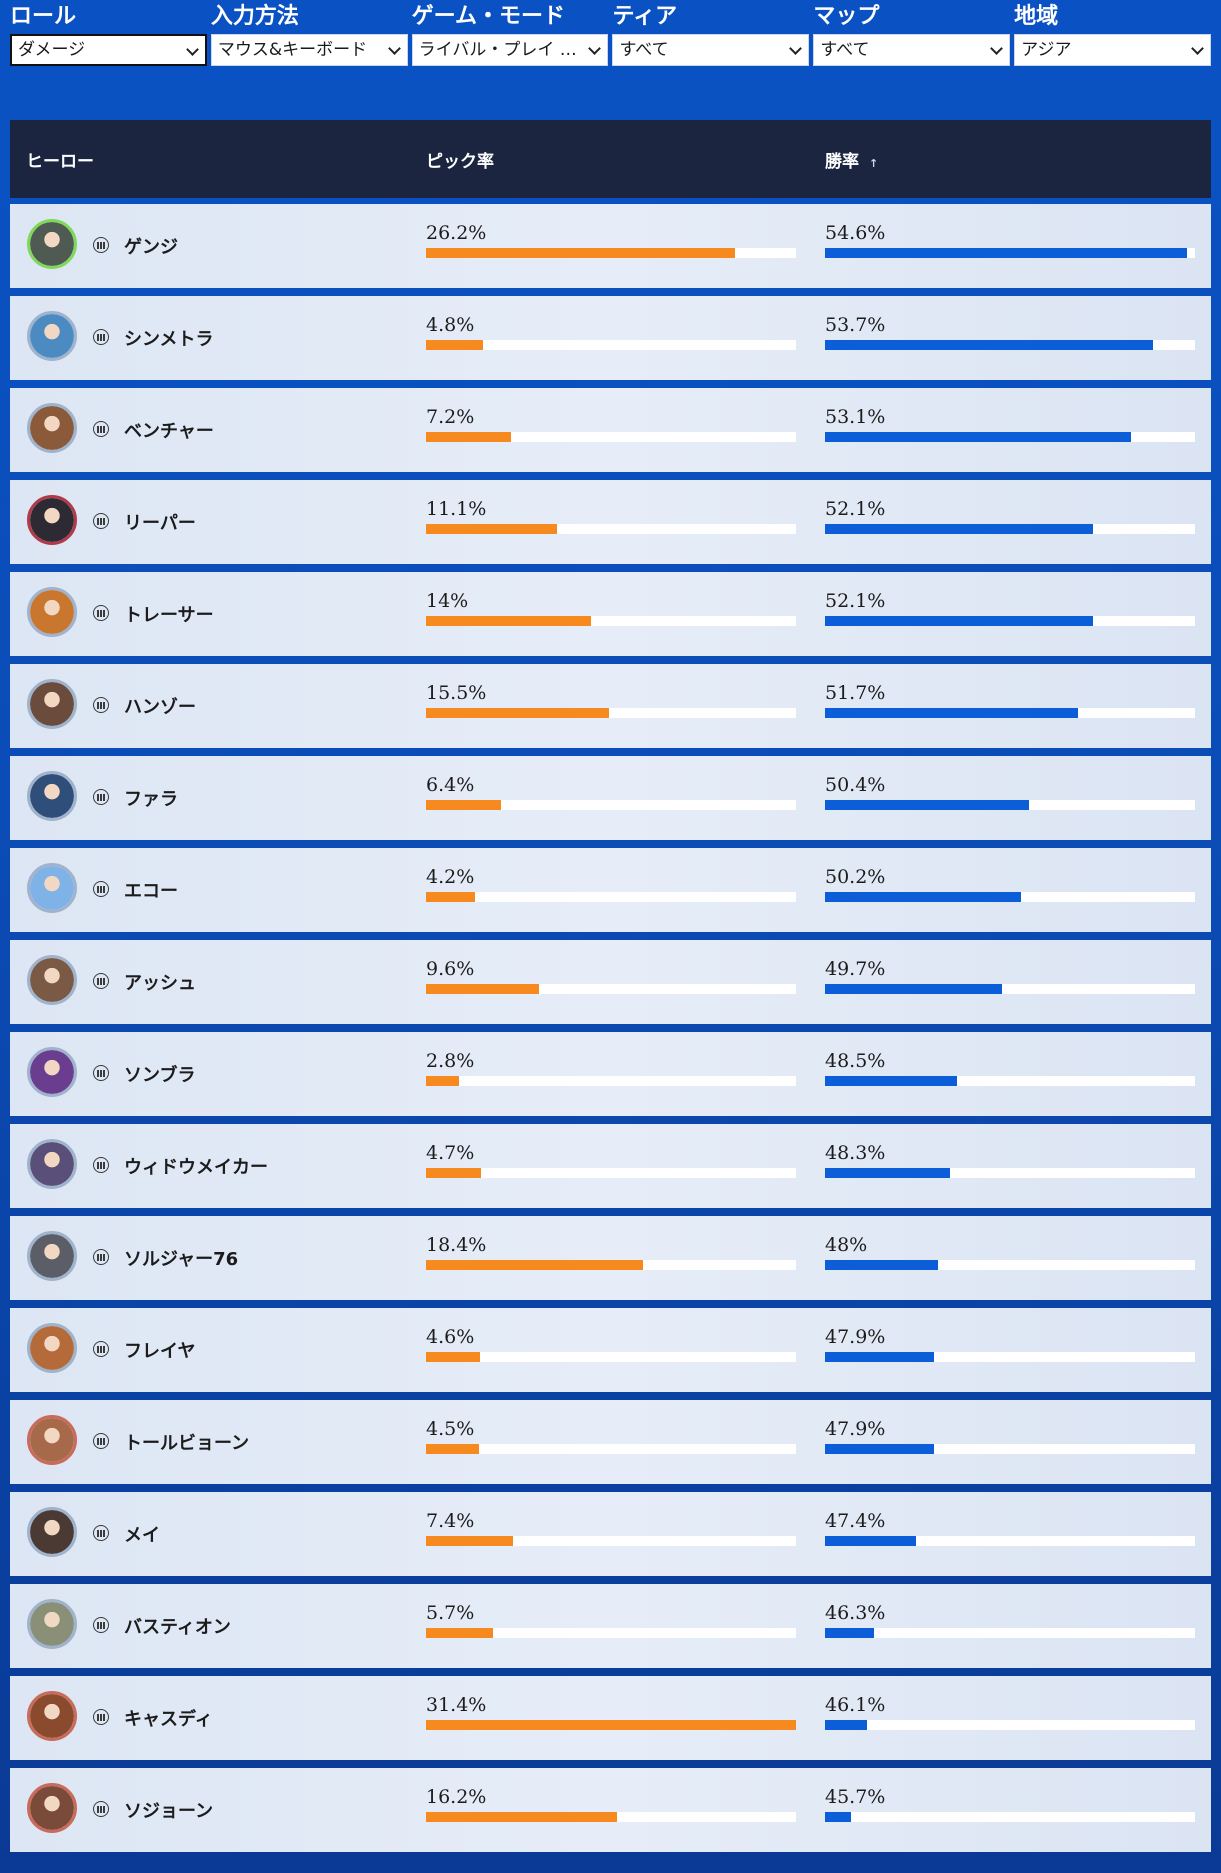  I want to click on filter-label: 入力方法, so click(254, 16).